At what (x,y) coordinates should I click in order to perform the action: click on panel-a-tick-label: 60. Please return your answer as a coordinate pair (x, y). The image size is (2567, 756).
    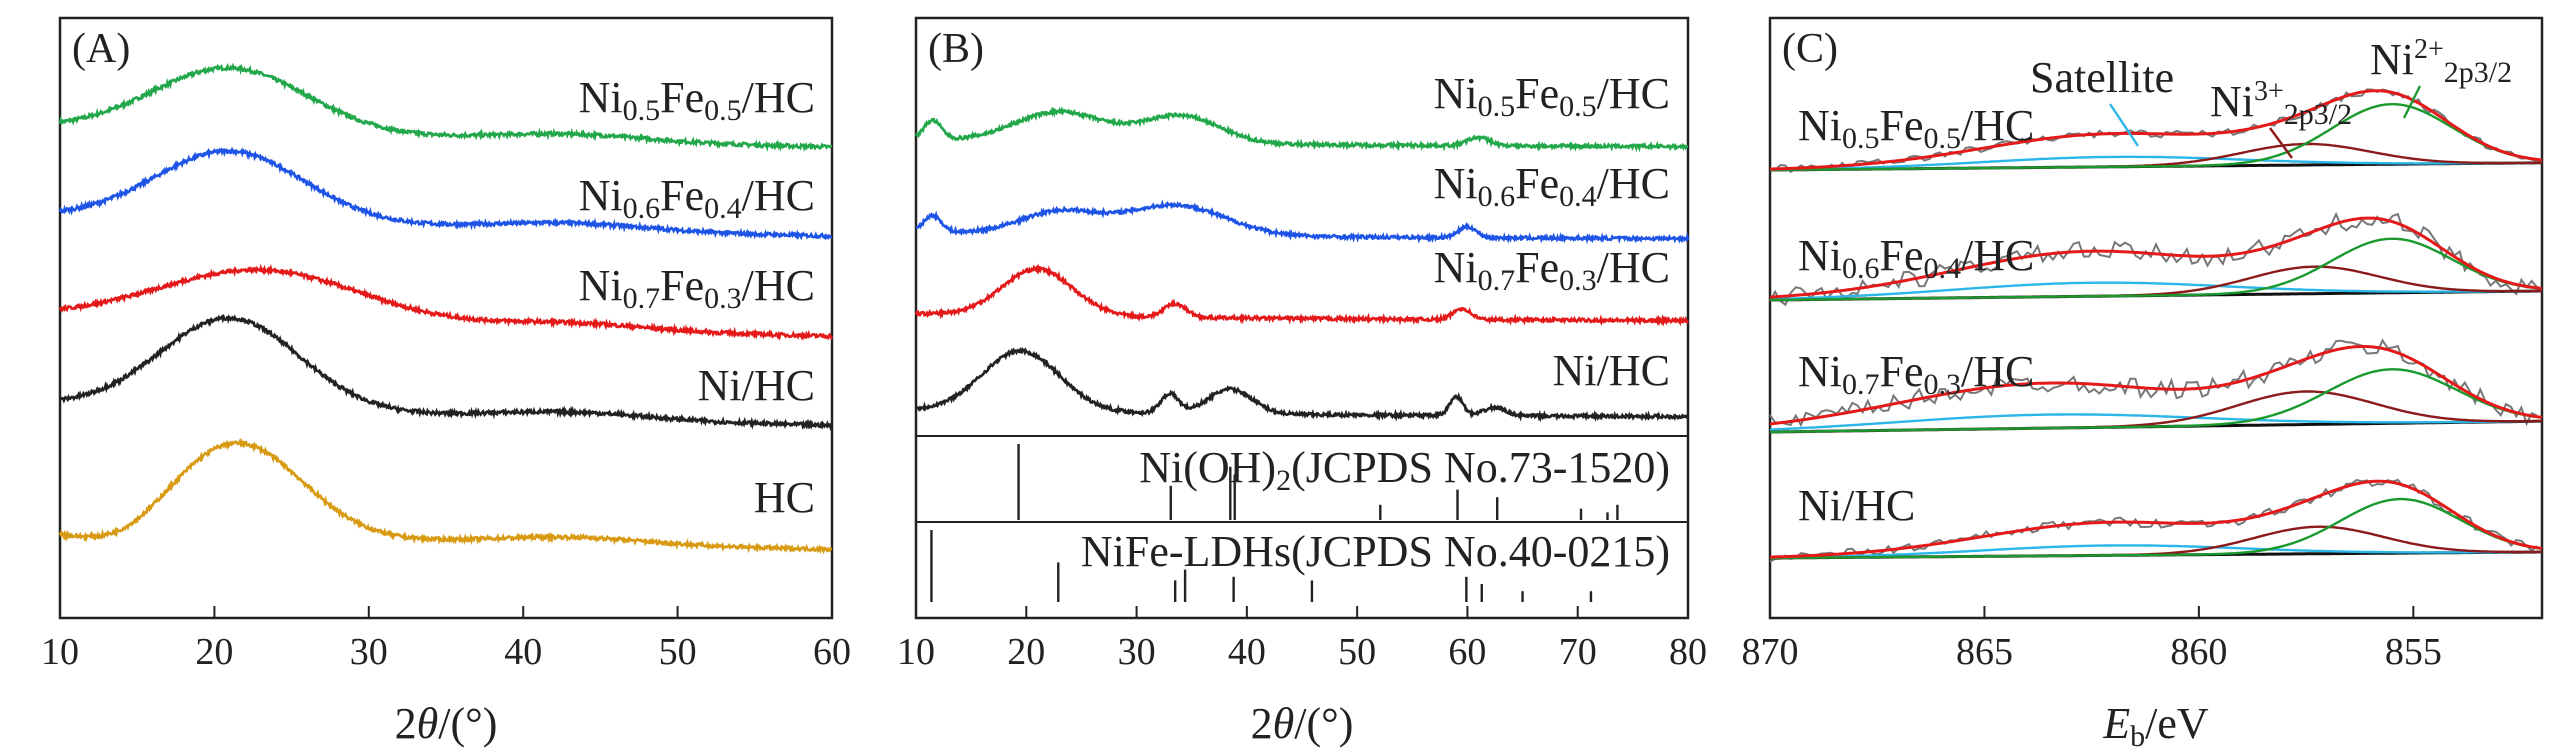
    Looking at the image, I should click on (832, 652).